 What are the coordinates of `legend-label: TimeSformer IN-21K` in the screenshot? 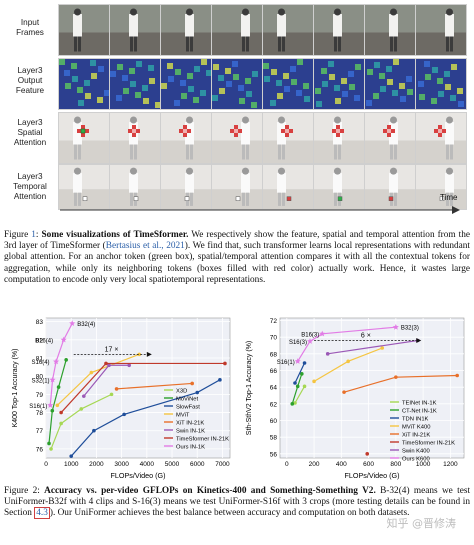 It's located at (202, 439).